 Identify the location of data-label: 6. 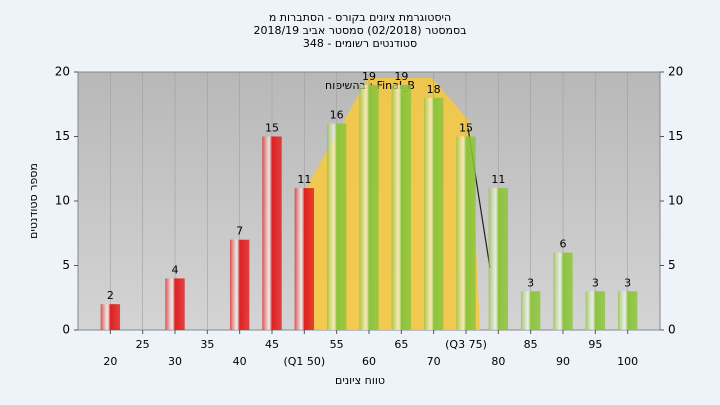
(563, 244).